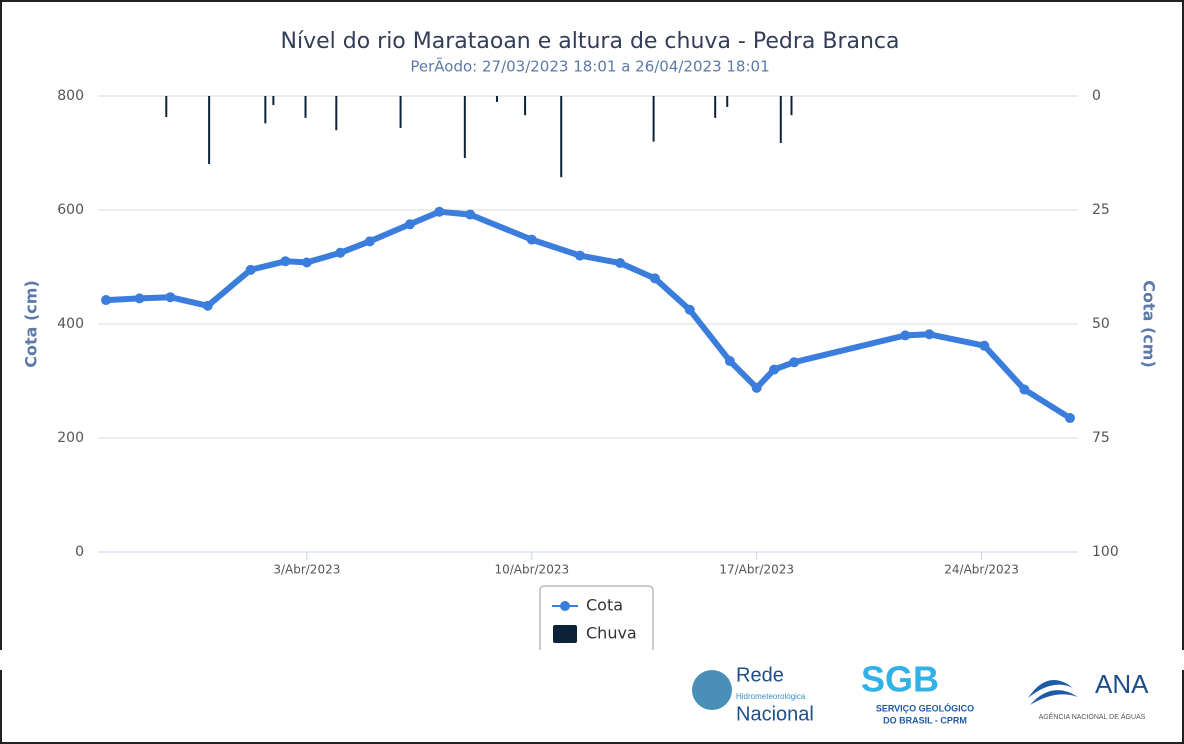 The image size is (1184, 744). Describe the element at coordinates (771, 696) in the screenshot. I see `logo-text: Hidrometeorológica` at that location.